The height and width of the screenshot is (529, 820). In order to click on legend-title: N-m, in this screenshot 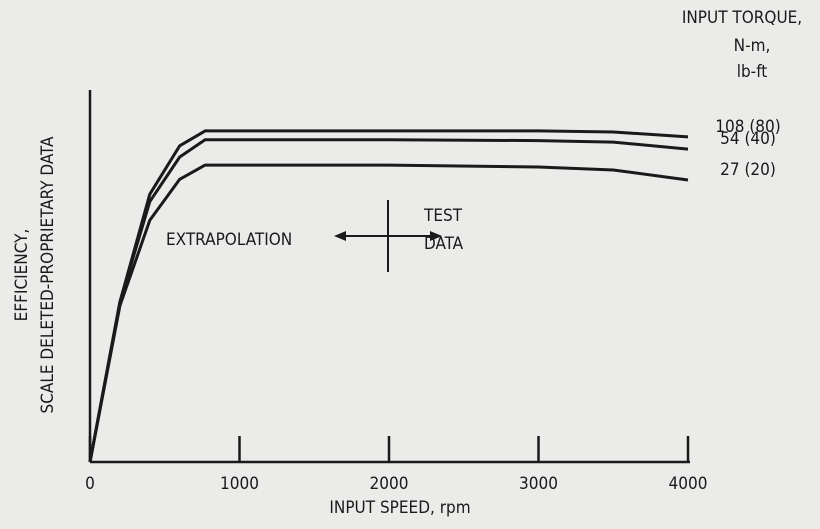, I will do `click(752, 46)`.